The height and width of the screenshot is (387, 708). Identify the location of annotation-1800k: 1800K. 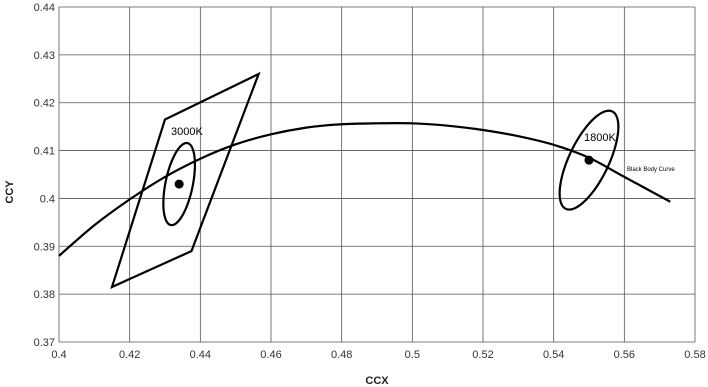
(600, 138).